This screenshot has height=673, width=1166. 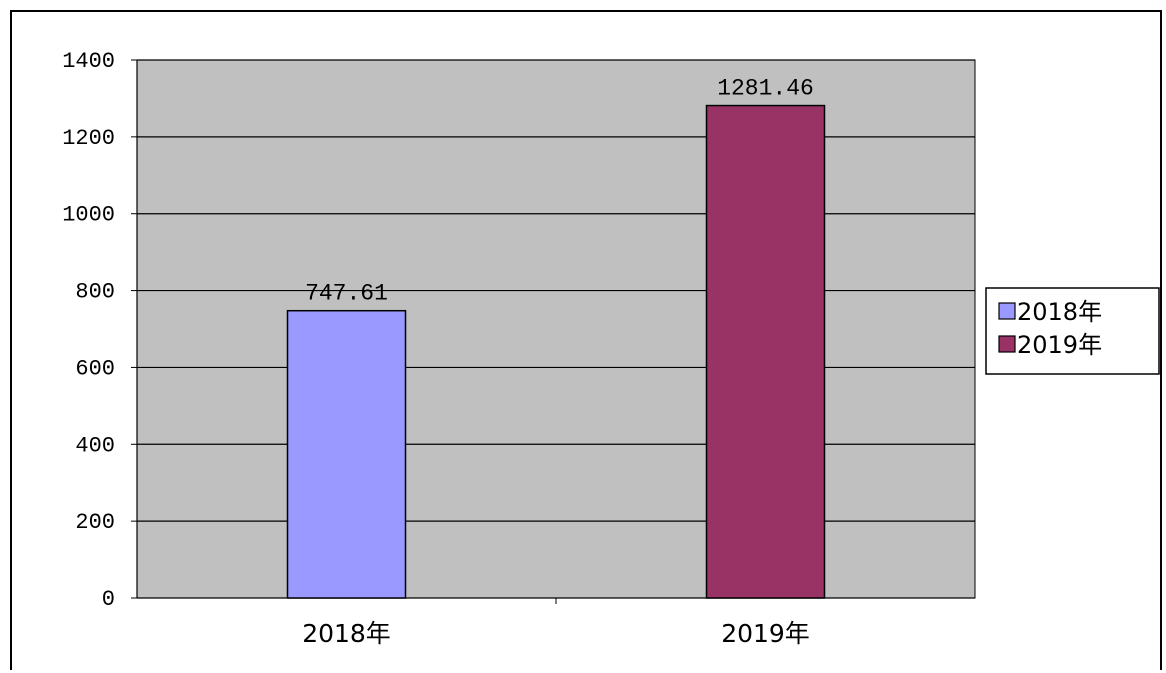 What do you see at coordinates (88, 215) in the screenshot?
I see `y-tick-label: 1000` at bounding box center [88, 215].